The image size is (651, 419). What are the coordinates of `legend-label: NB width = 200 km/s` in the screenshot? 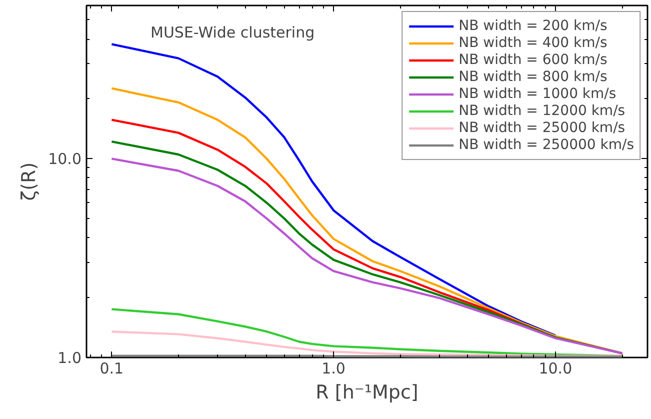 It's located at (533, 26).